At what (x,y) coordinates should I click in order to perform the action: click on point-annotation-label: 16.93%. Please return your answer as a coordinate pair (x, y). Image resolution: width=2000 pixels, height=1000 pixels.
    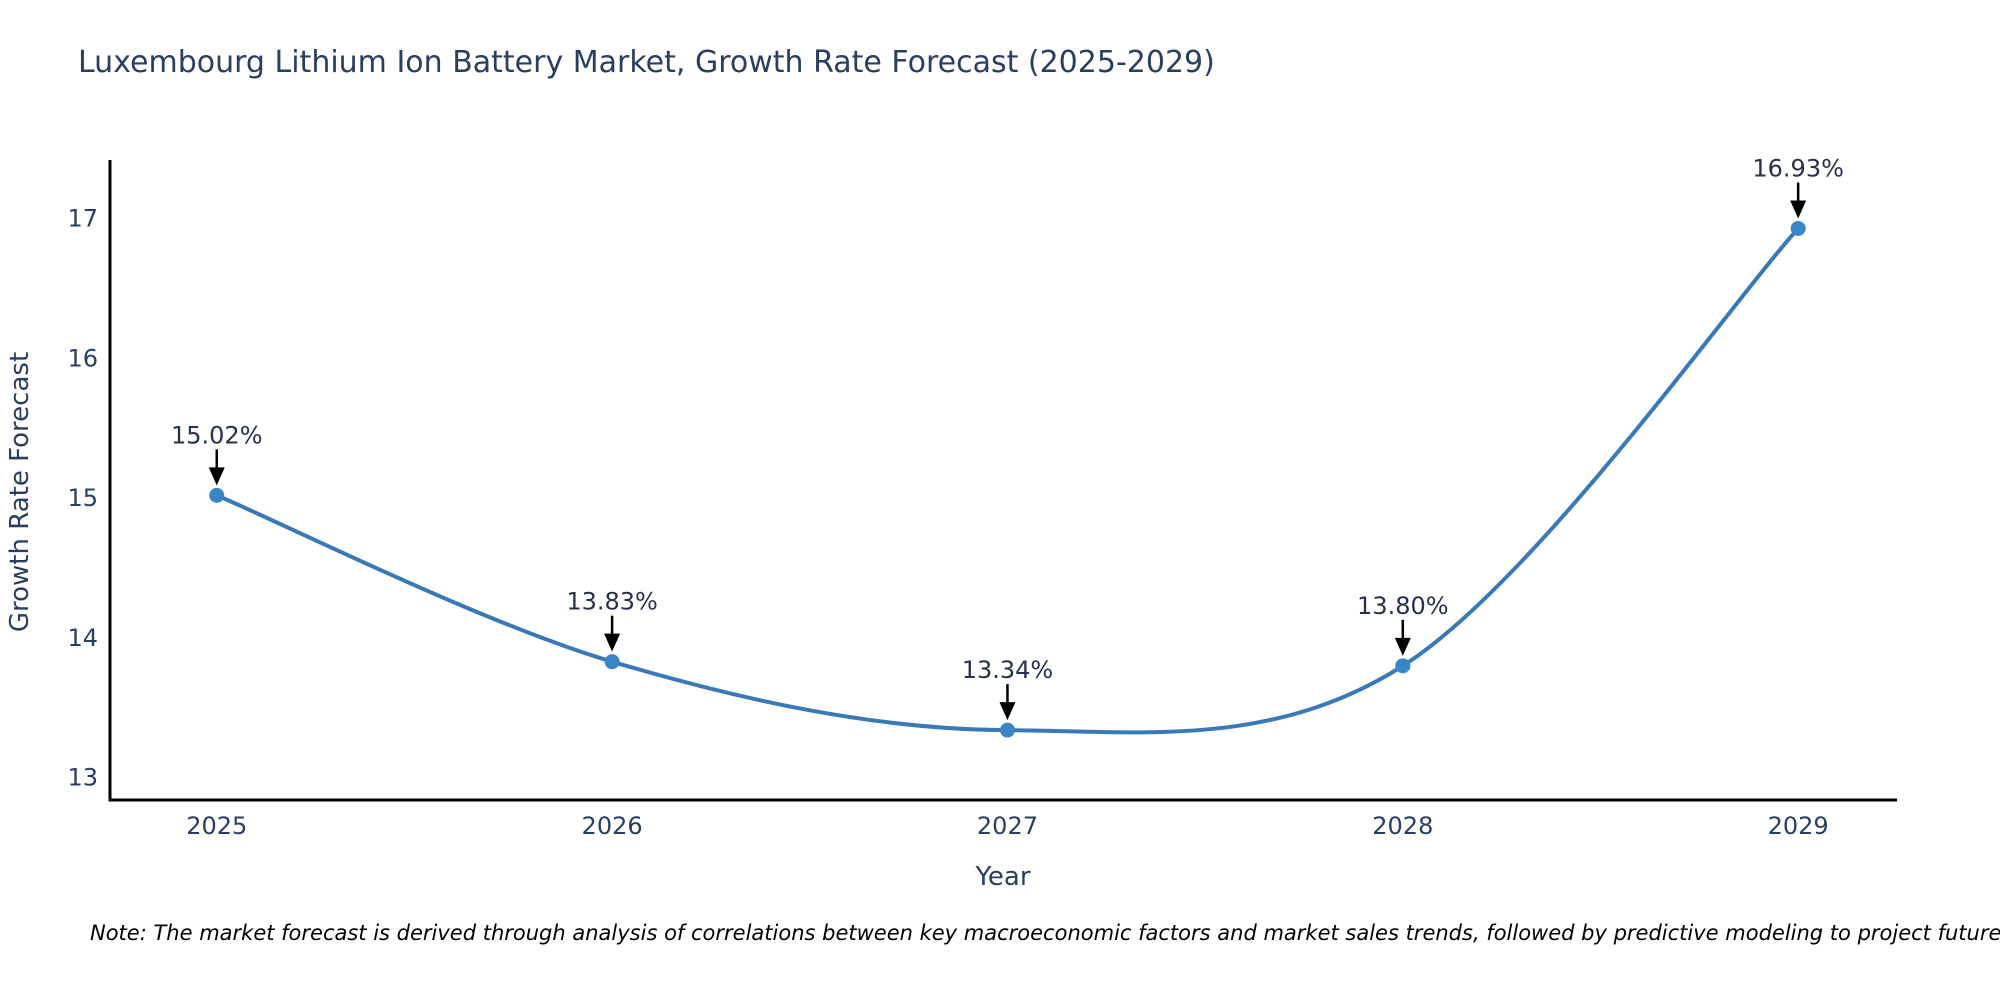
    Looking at the image, I should click on (1798, 168).